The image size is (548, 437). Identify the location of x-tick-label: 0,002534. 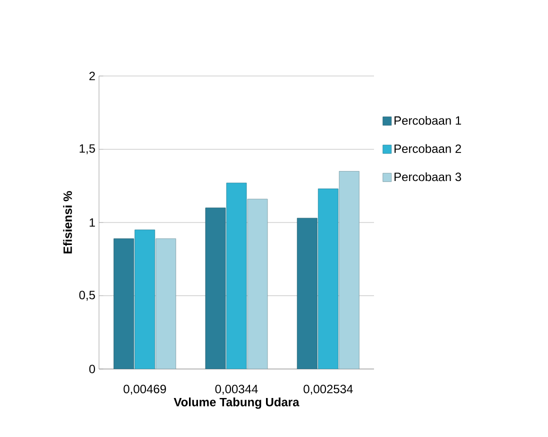
(328, 389).